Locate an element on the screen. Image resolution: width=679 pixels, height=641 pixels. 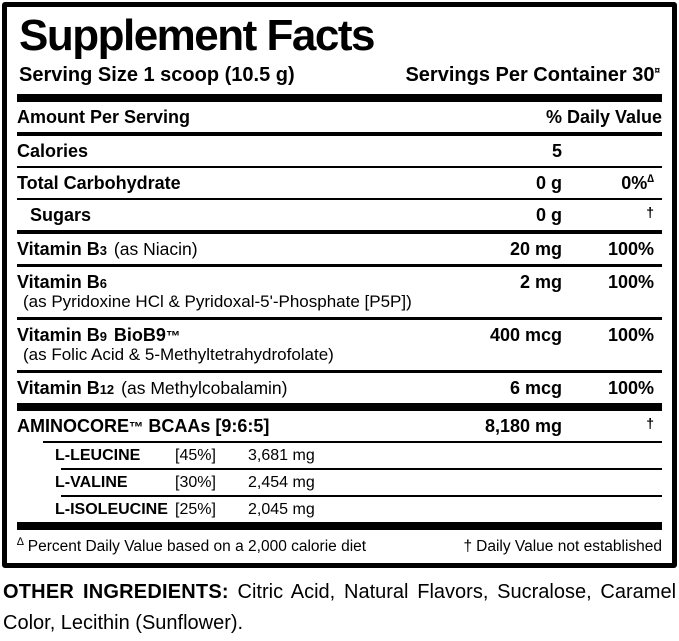
b9-subscript: 9 is located at coordinates (103, 337).